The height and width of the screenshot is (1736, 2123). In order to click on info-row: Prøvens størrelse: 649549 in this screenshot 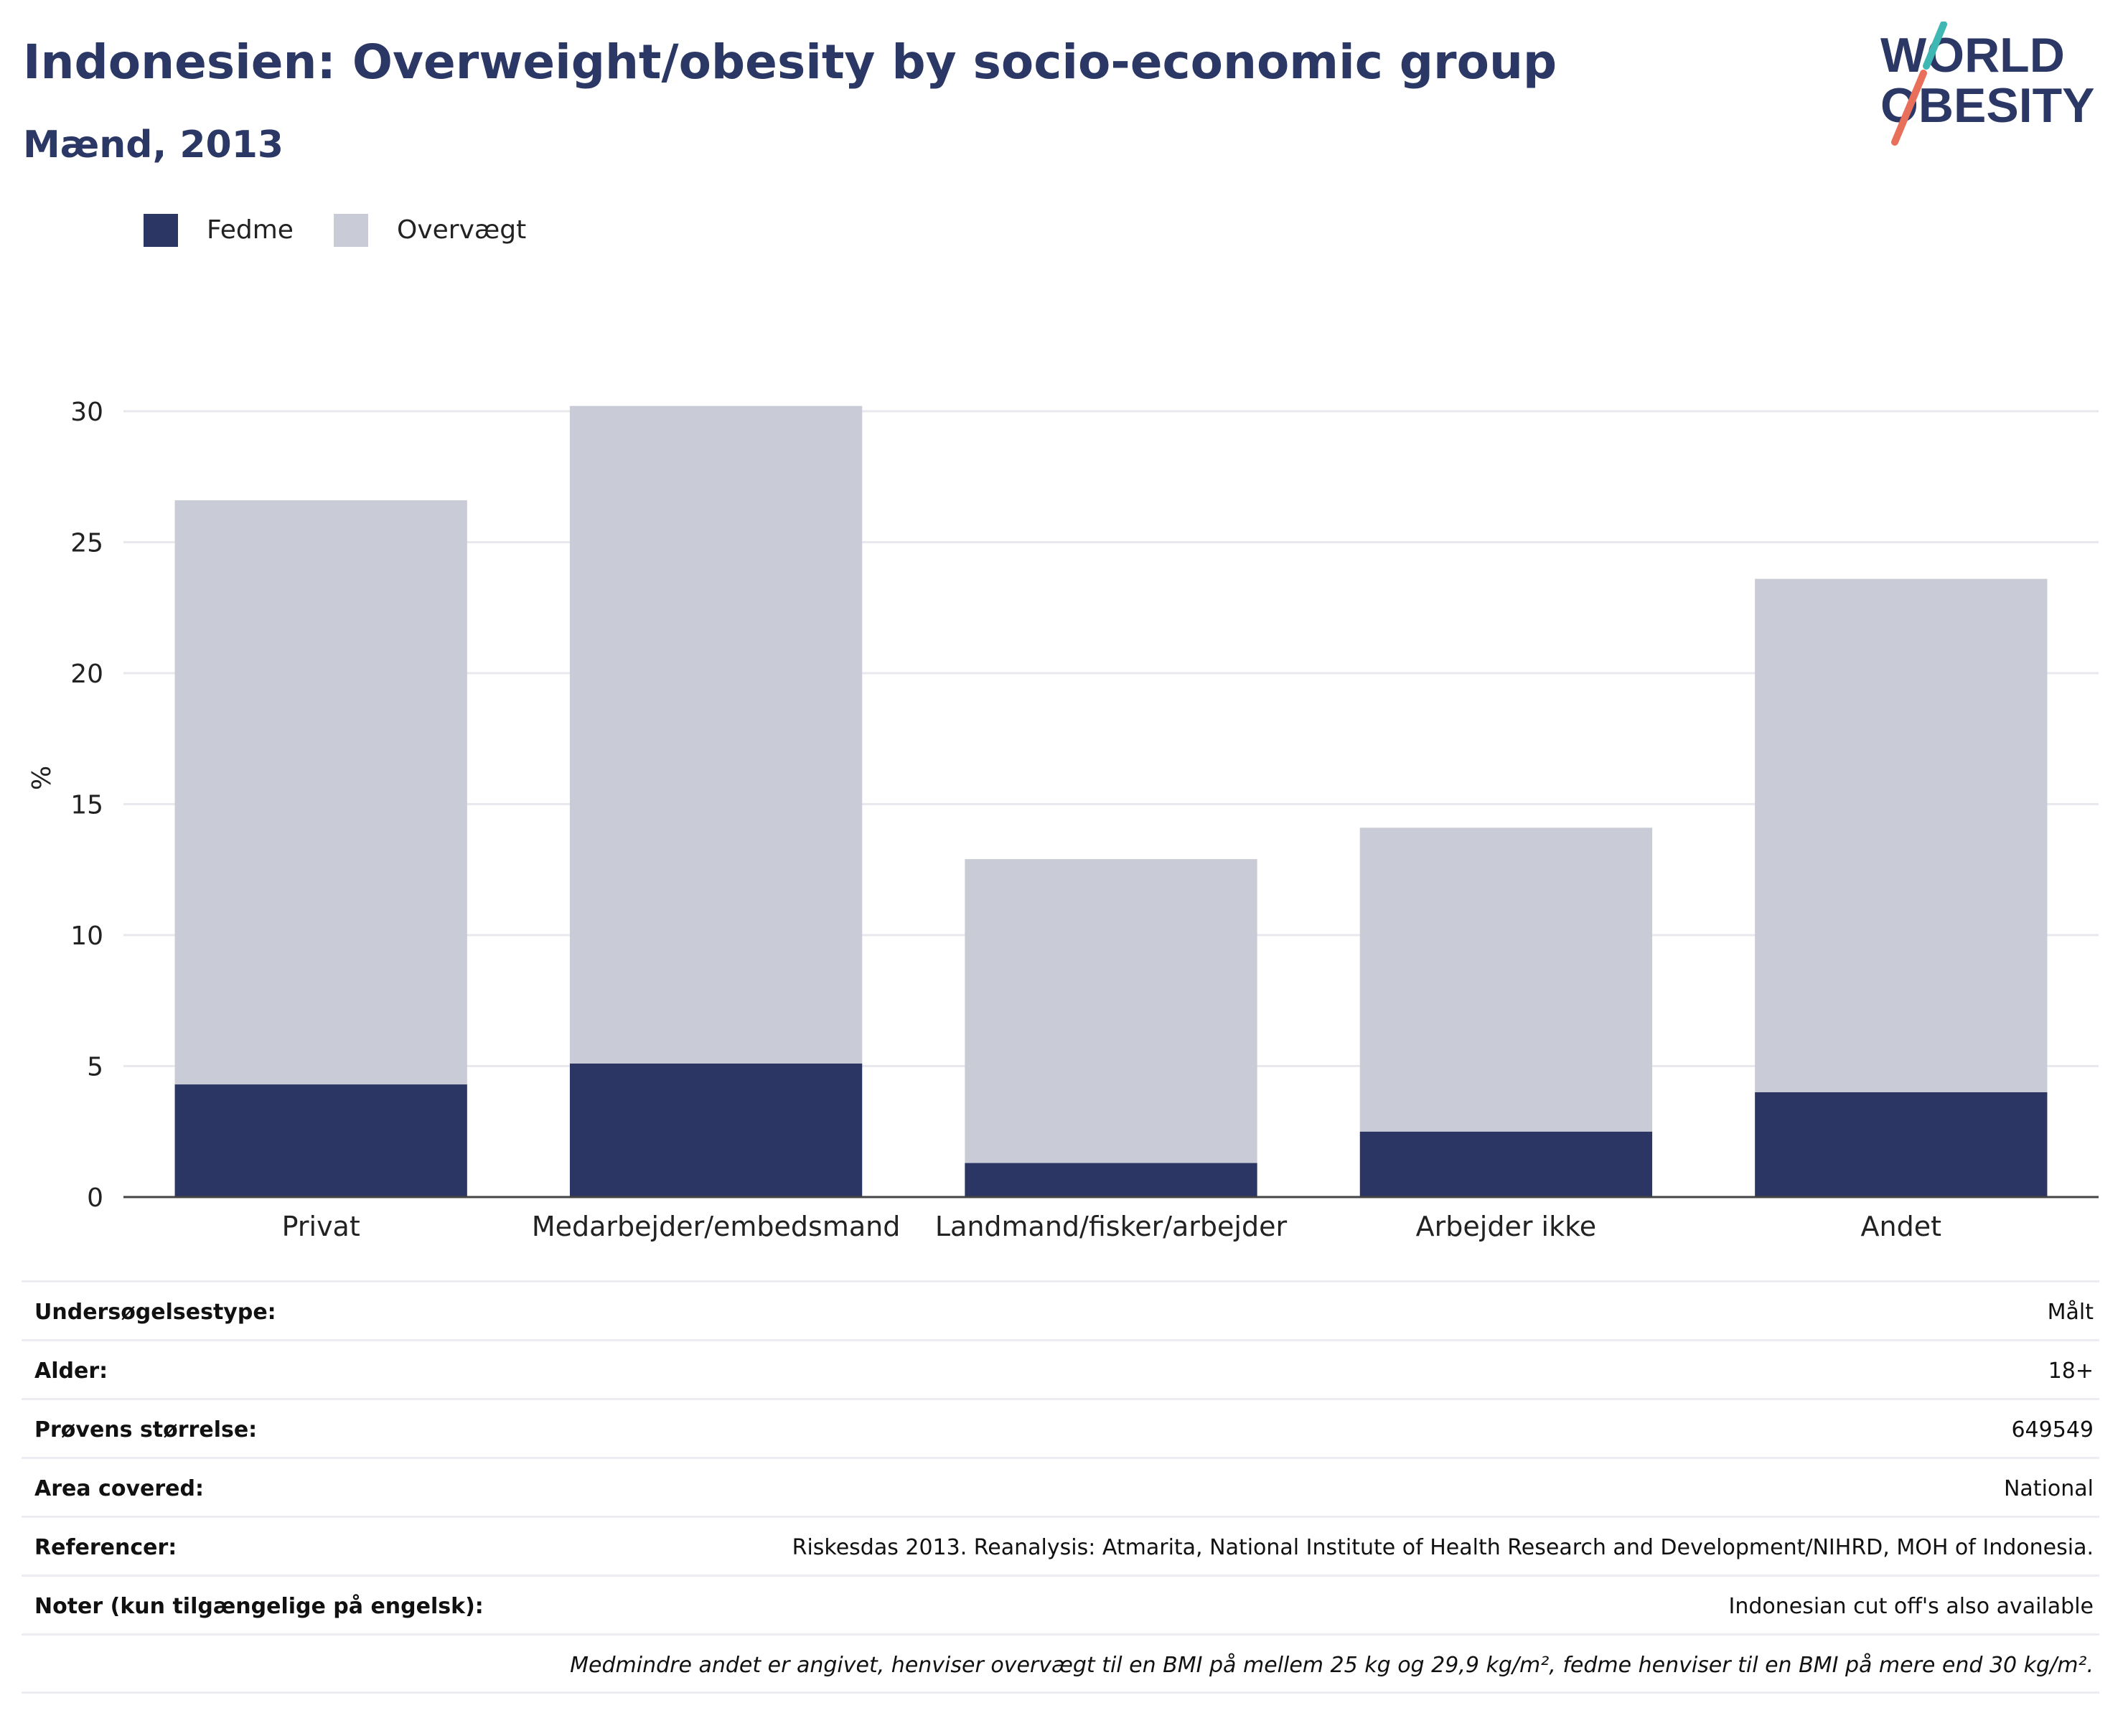, I will do `click(1060, 1427)`.